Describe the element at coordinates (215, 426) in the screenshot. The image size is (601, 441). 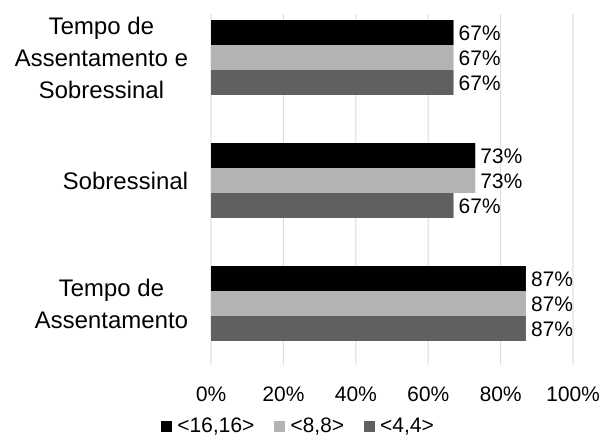
I see `legend-label: <16,16>` at that location.